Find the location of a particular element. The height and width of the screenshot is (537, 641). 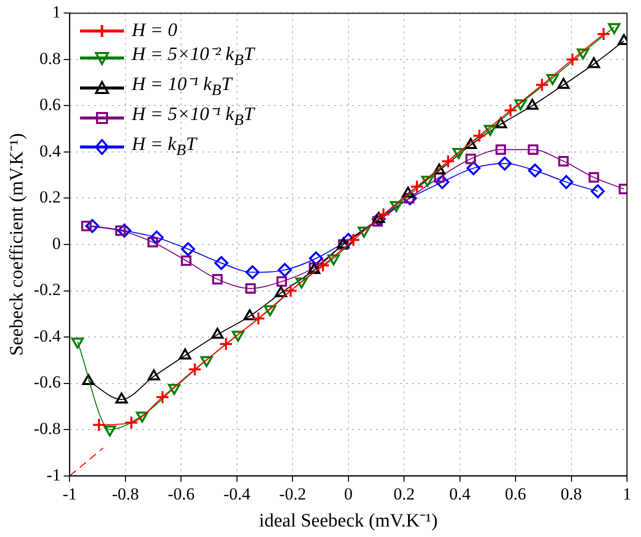

legend-label: H = 5×10⁻¹ k$_{B}$T is located at coordinates (193, 116).